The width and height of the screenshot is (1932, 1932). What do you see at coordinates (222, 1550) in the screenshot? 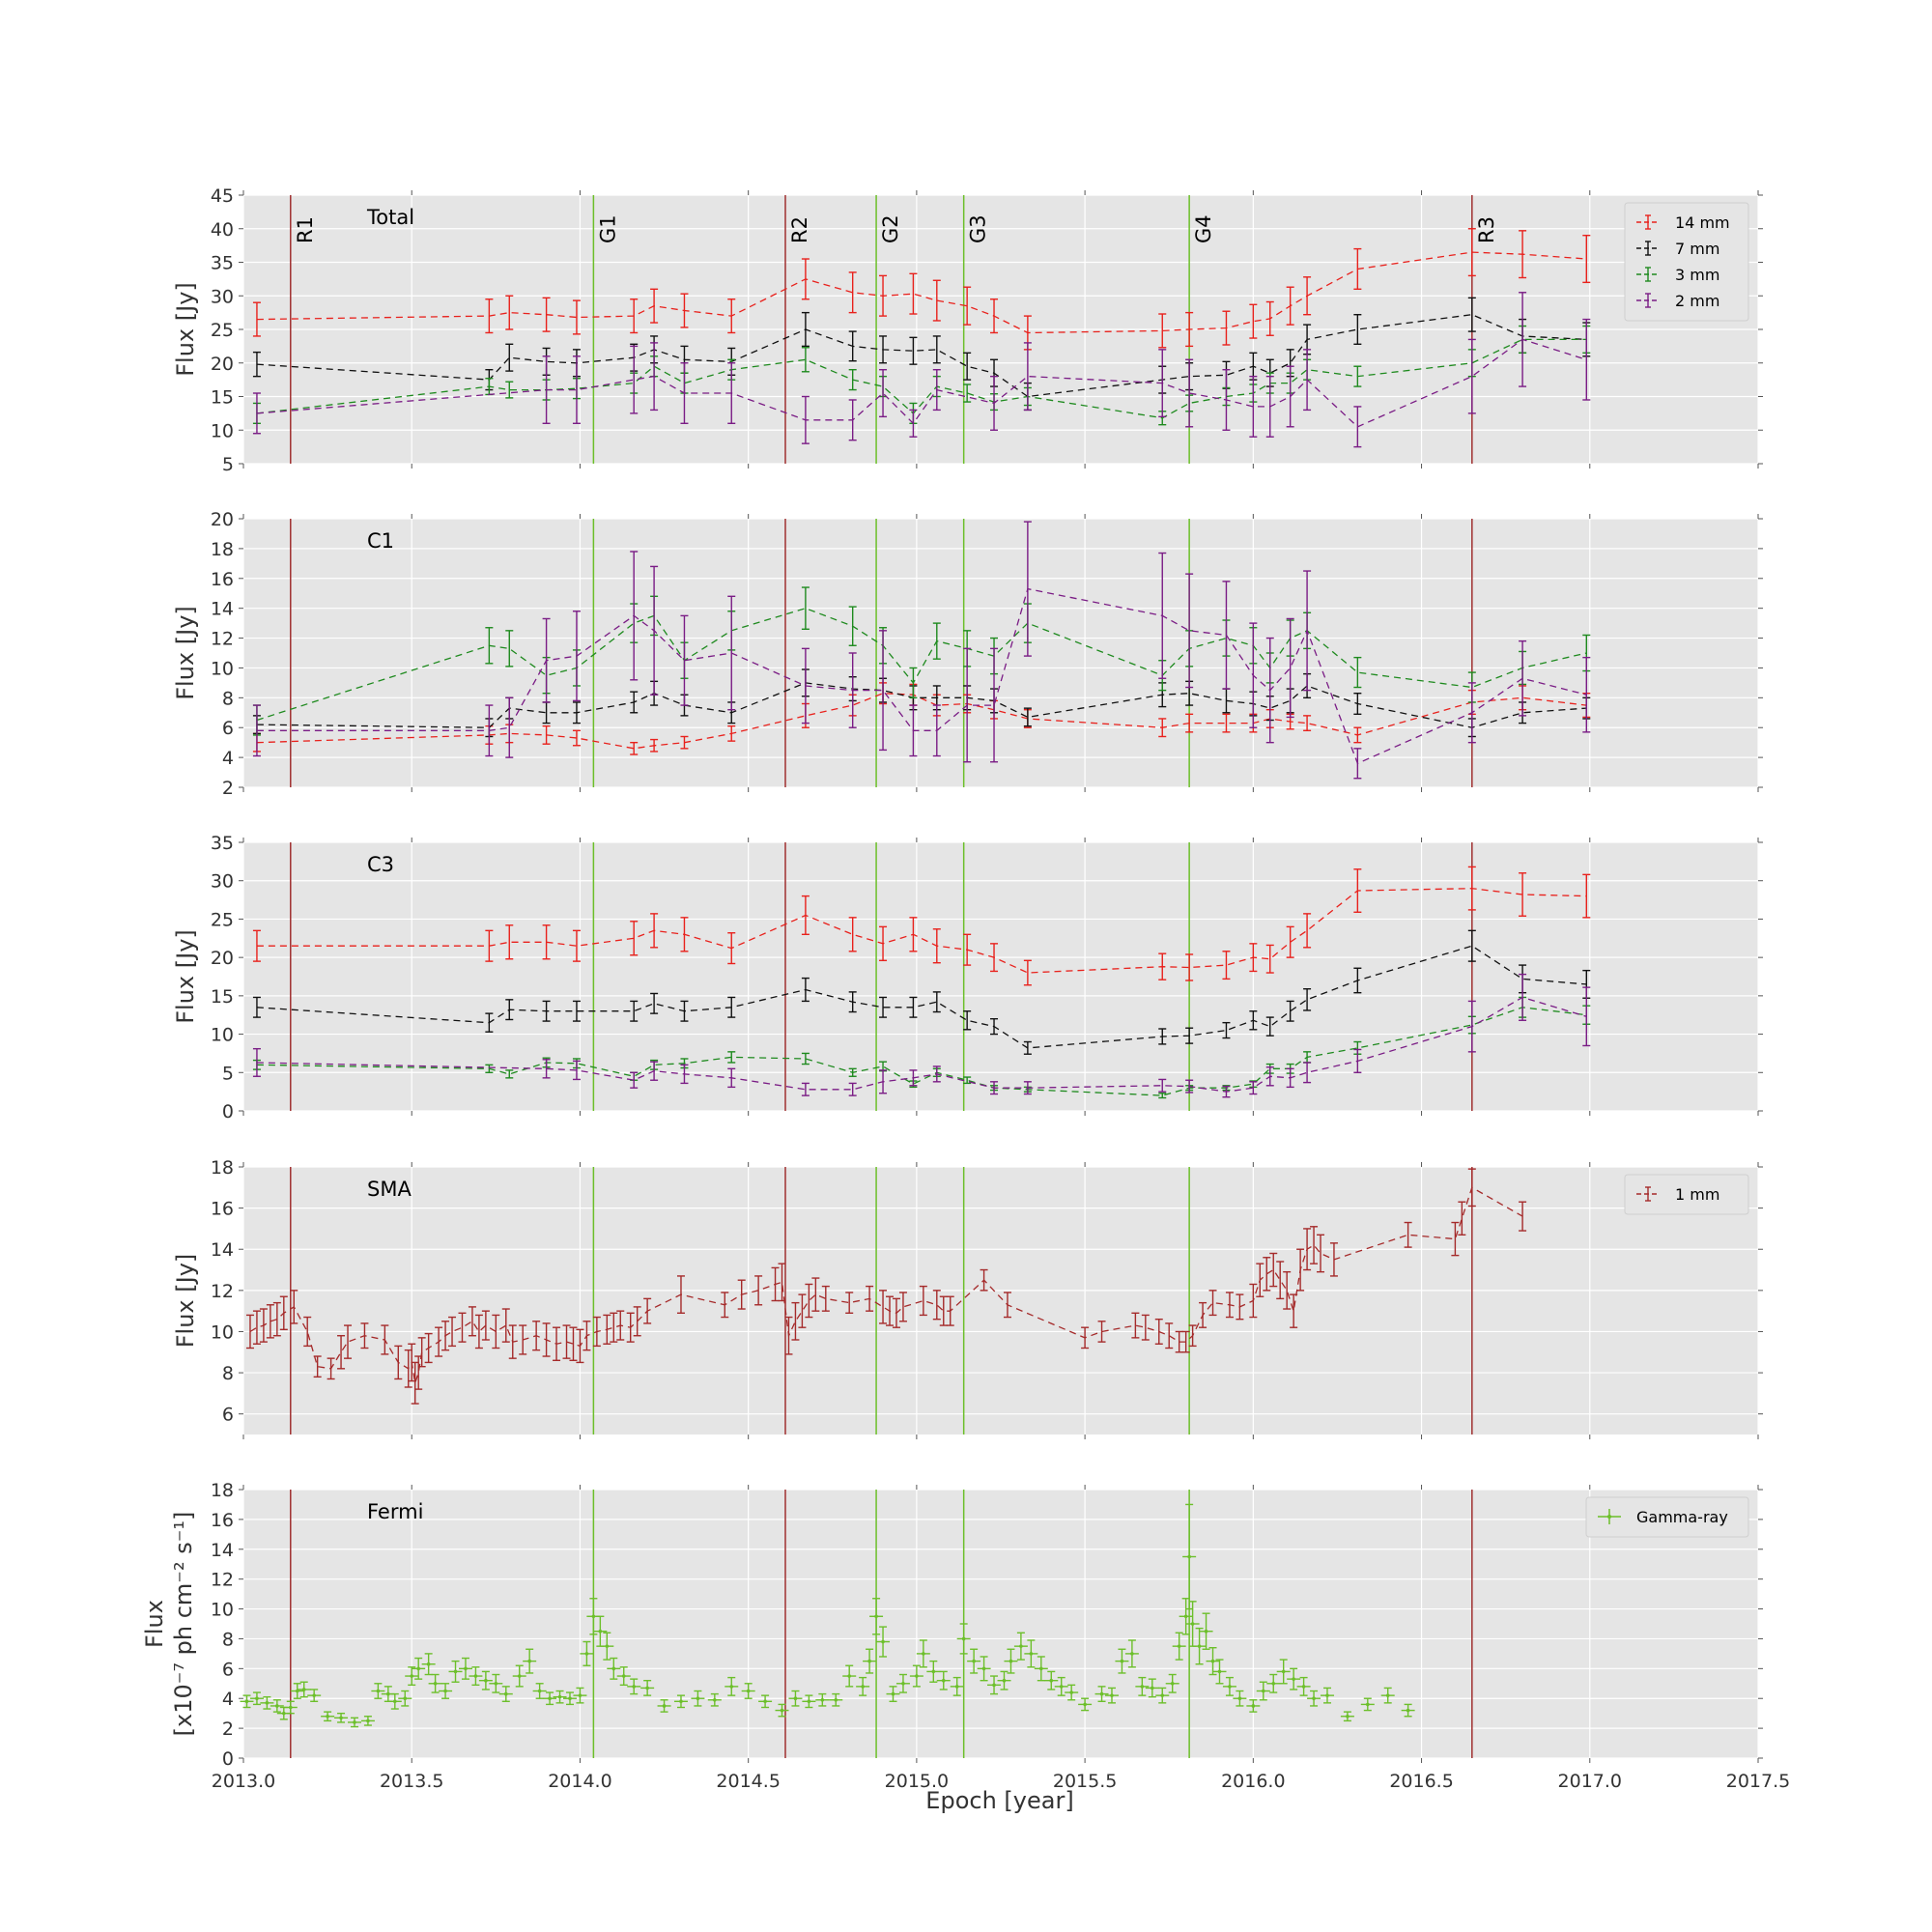
I see `y-tick-label: 14` at bounding box center [222, 1550].